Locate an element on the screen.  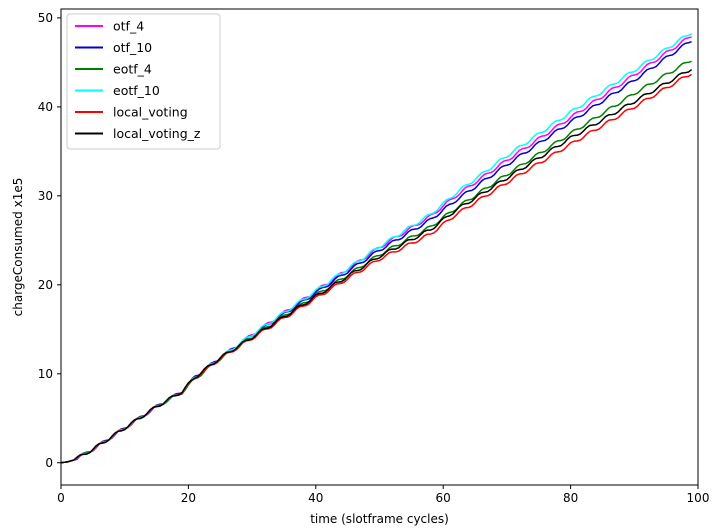
legend-label: eotf_10 is located at coordinates (136, 90).